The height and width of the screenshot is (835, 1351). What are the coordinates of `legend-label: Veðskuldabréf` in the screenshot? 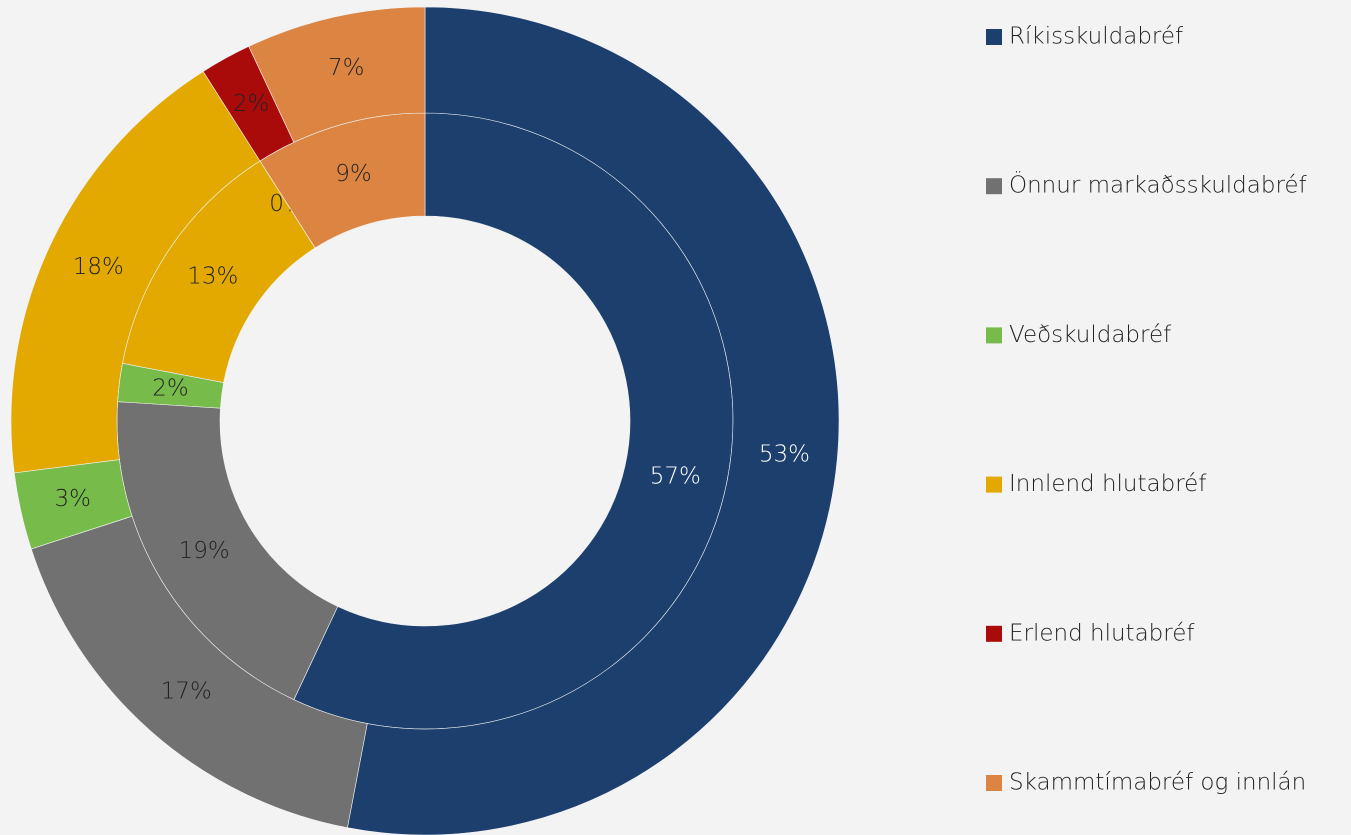 It's located at (1090, 335).